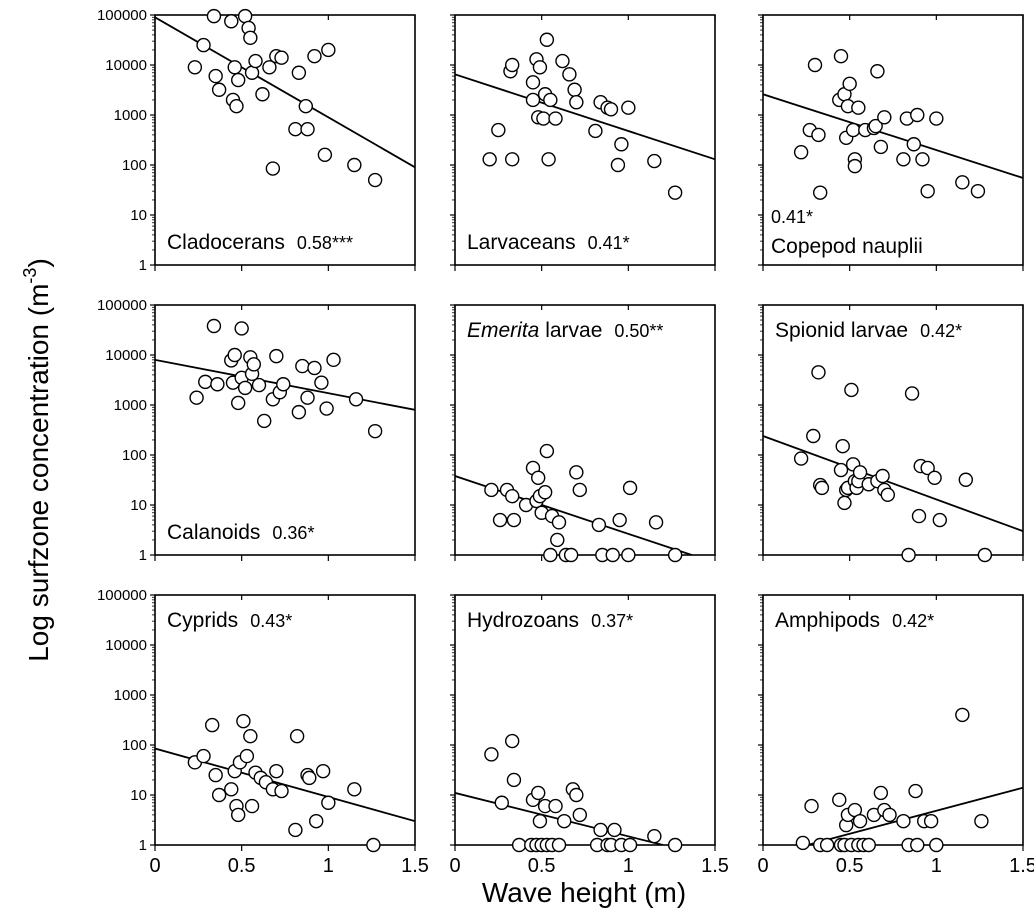 This screenshot has height=917, width=1034. I want to click on y-tick-label: 10, so click(138, 215).